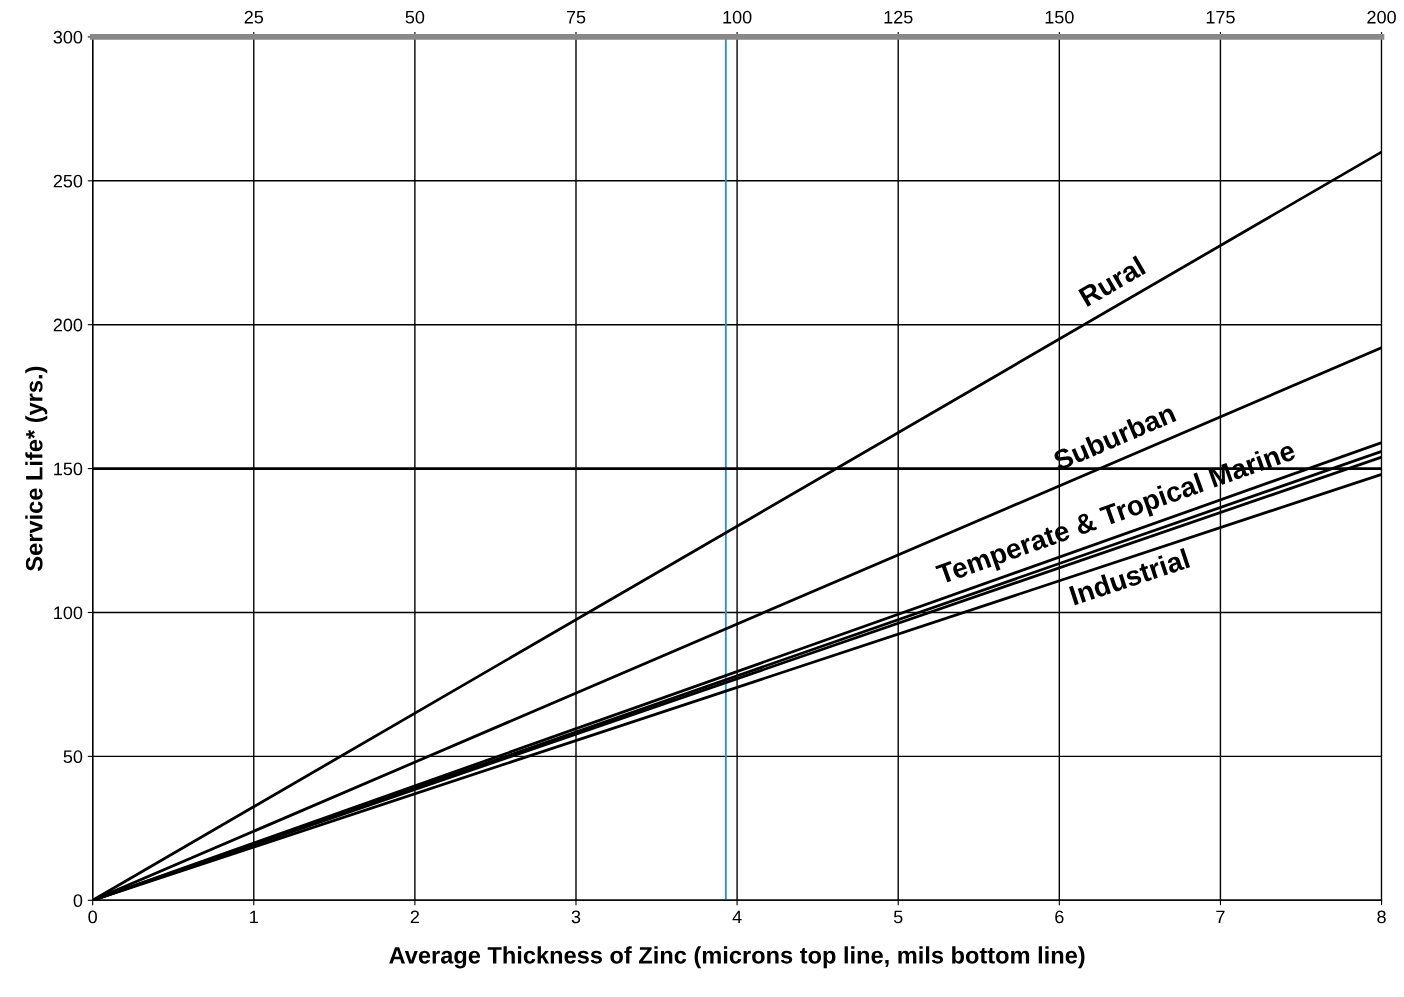 This screenshot has height=997, width=1404. I want to click on x2-tick-label: 125, so click(898, 17).